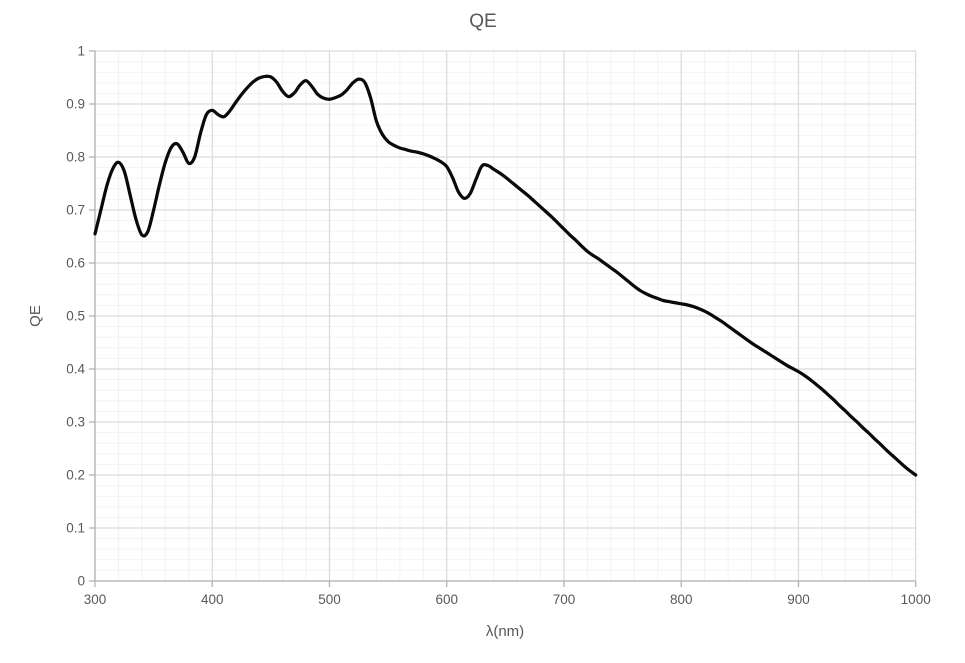 The width and height of the screenshot is (965, 663). I want to click on y-tick-label: 0.6, so click(75, 263).